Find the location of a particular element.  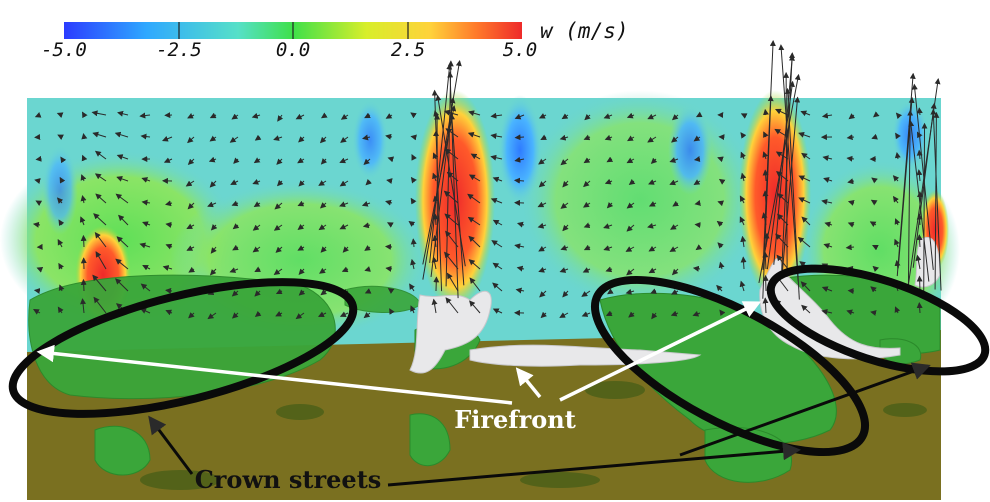

colorbar-tick-label: -2.5 is located at coordinates (179, 50).